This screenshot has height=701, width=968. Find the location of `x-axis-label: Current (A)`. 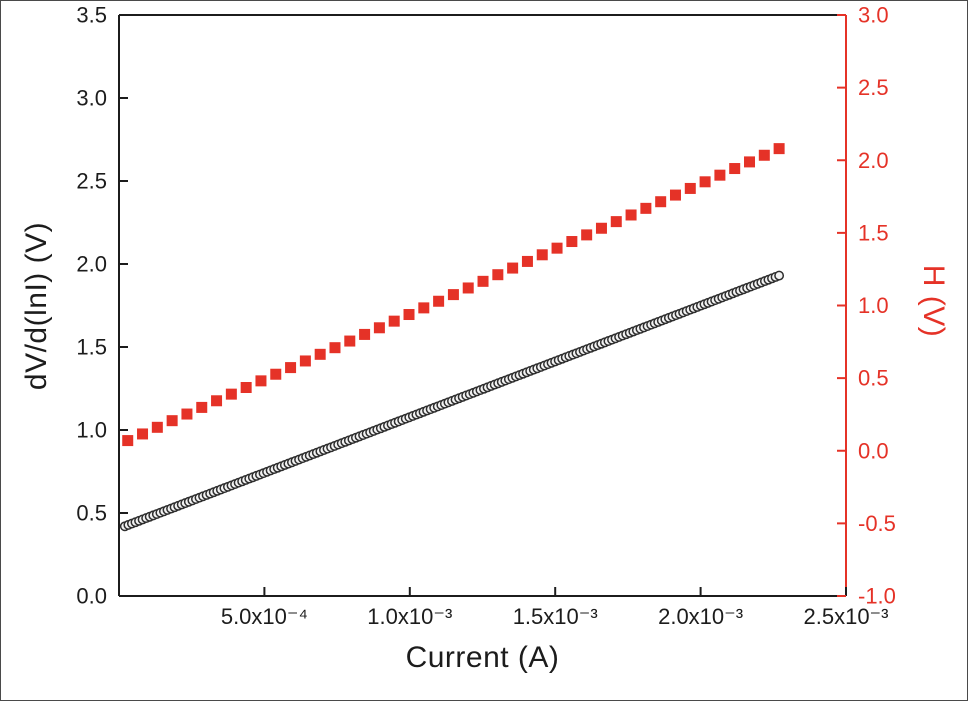

x-axis-label: Current (A) is located at coordinates (482, 657).